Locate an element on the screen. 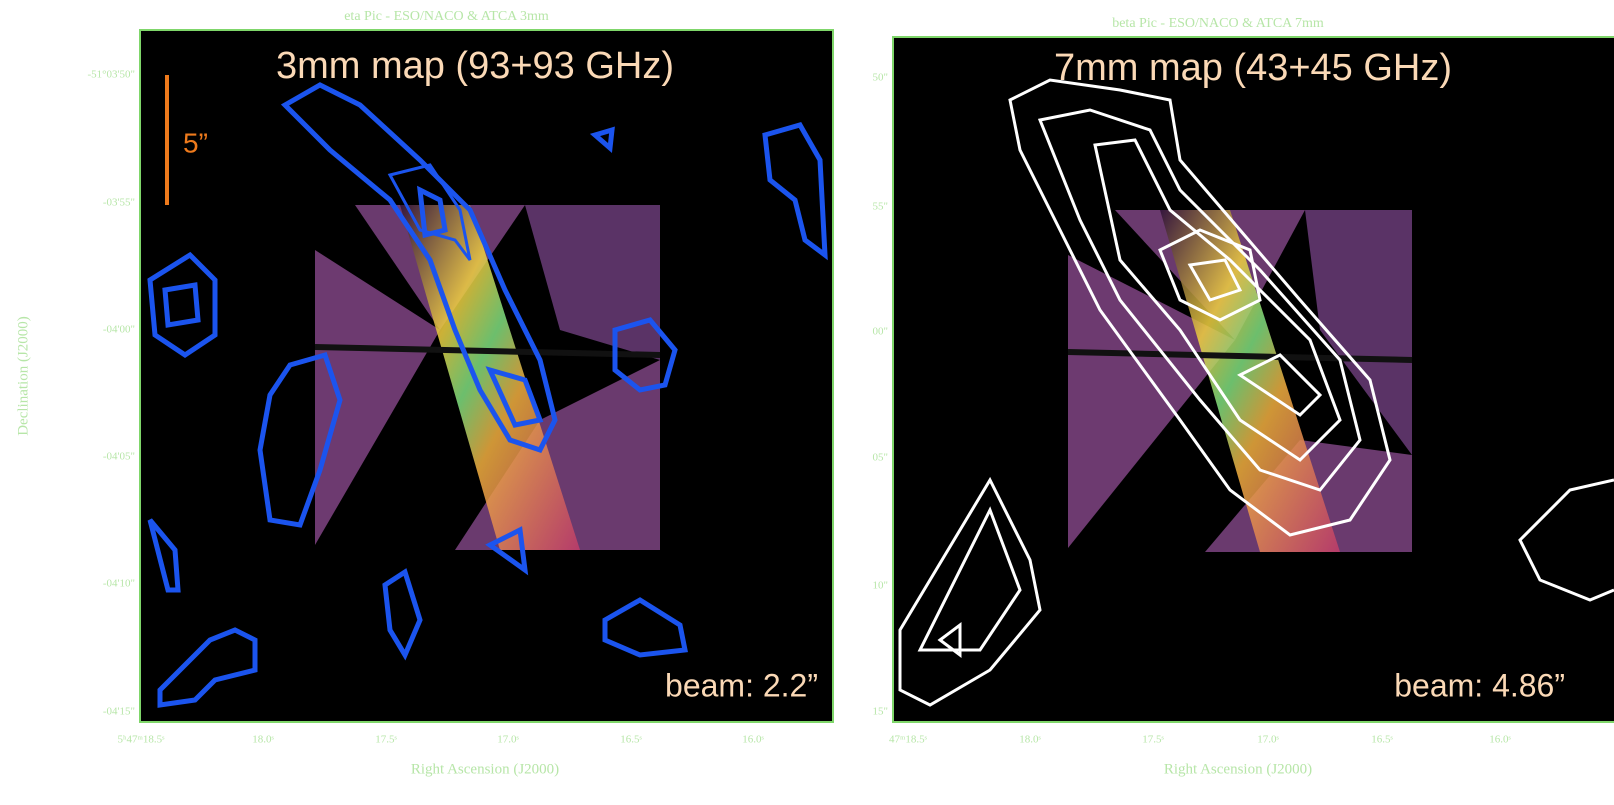  panel-title: eta Pic - ESO/NACO & ATCA 3mm is located at coordinates (446, 16).